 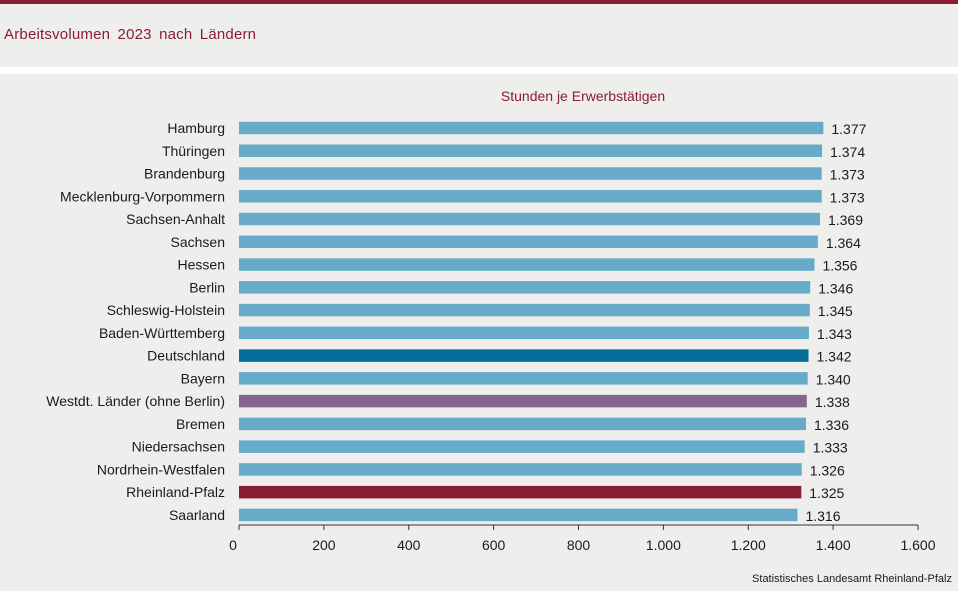 I want to click on x-tick-label: 1.200, so click(x=748, y=545).